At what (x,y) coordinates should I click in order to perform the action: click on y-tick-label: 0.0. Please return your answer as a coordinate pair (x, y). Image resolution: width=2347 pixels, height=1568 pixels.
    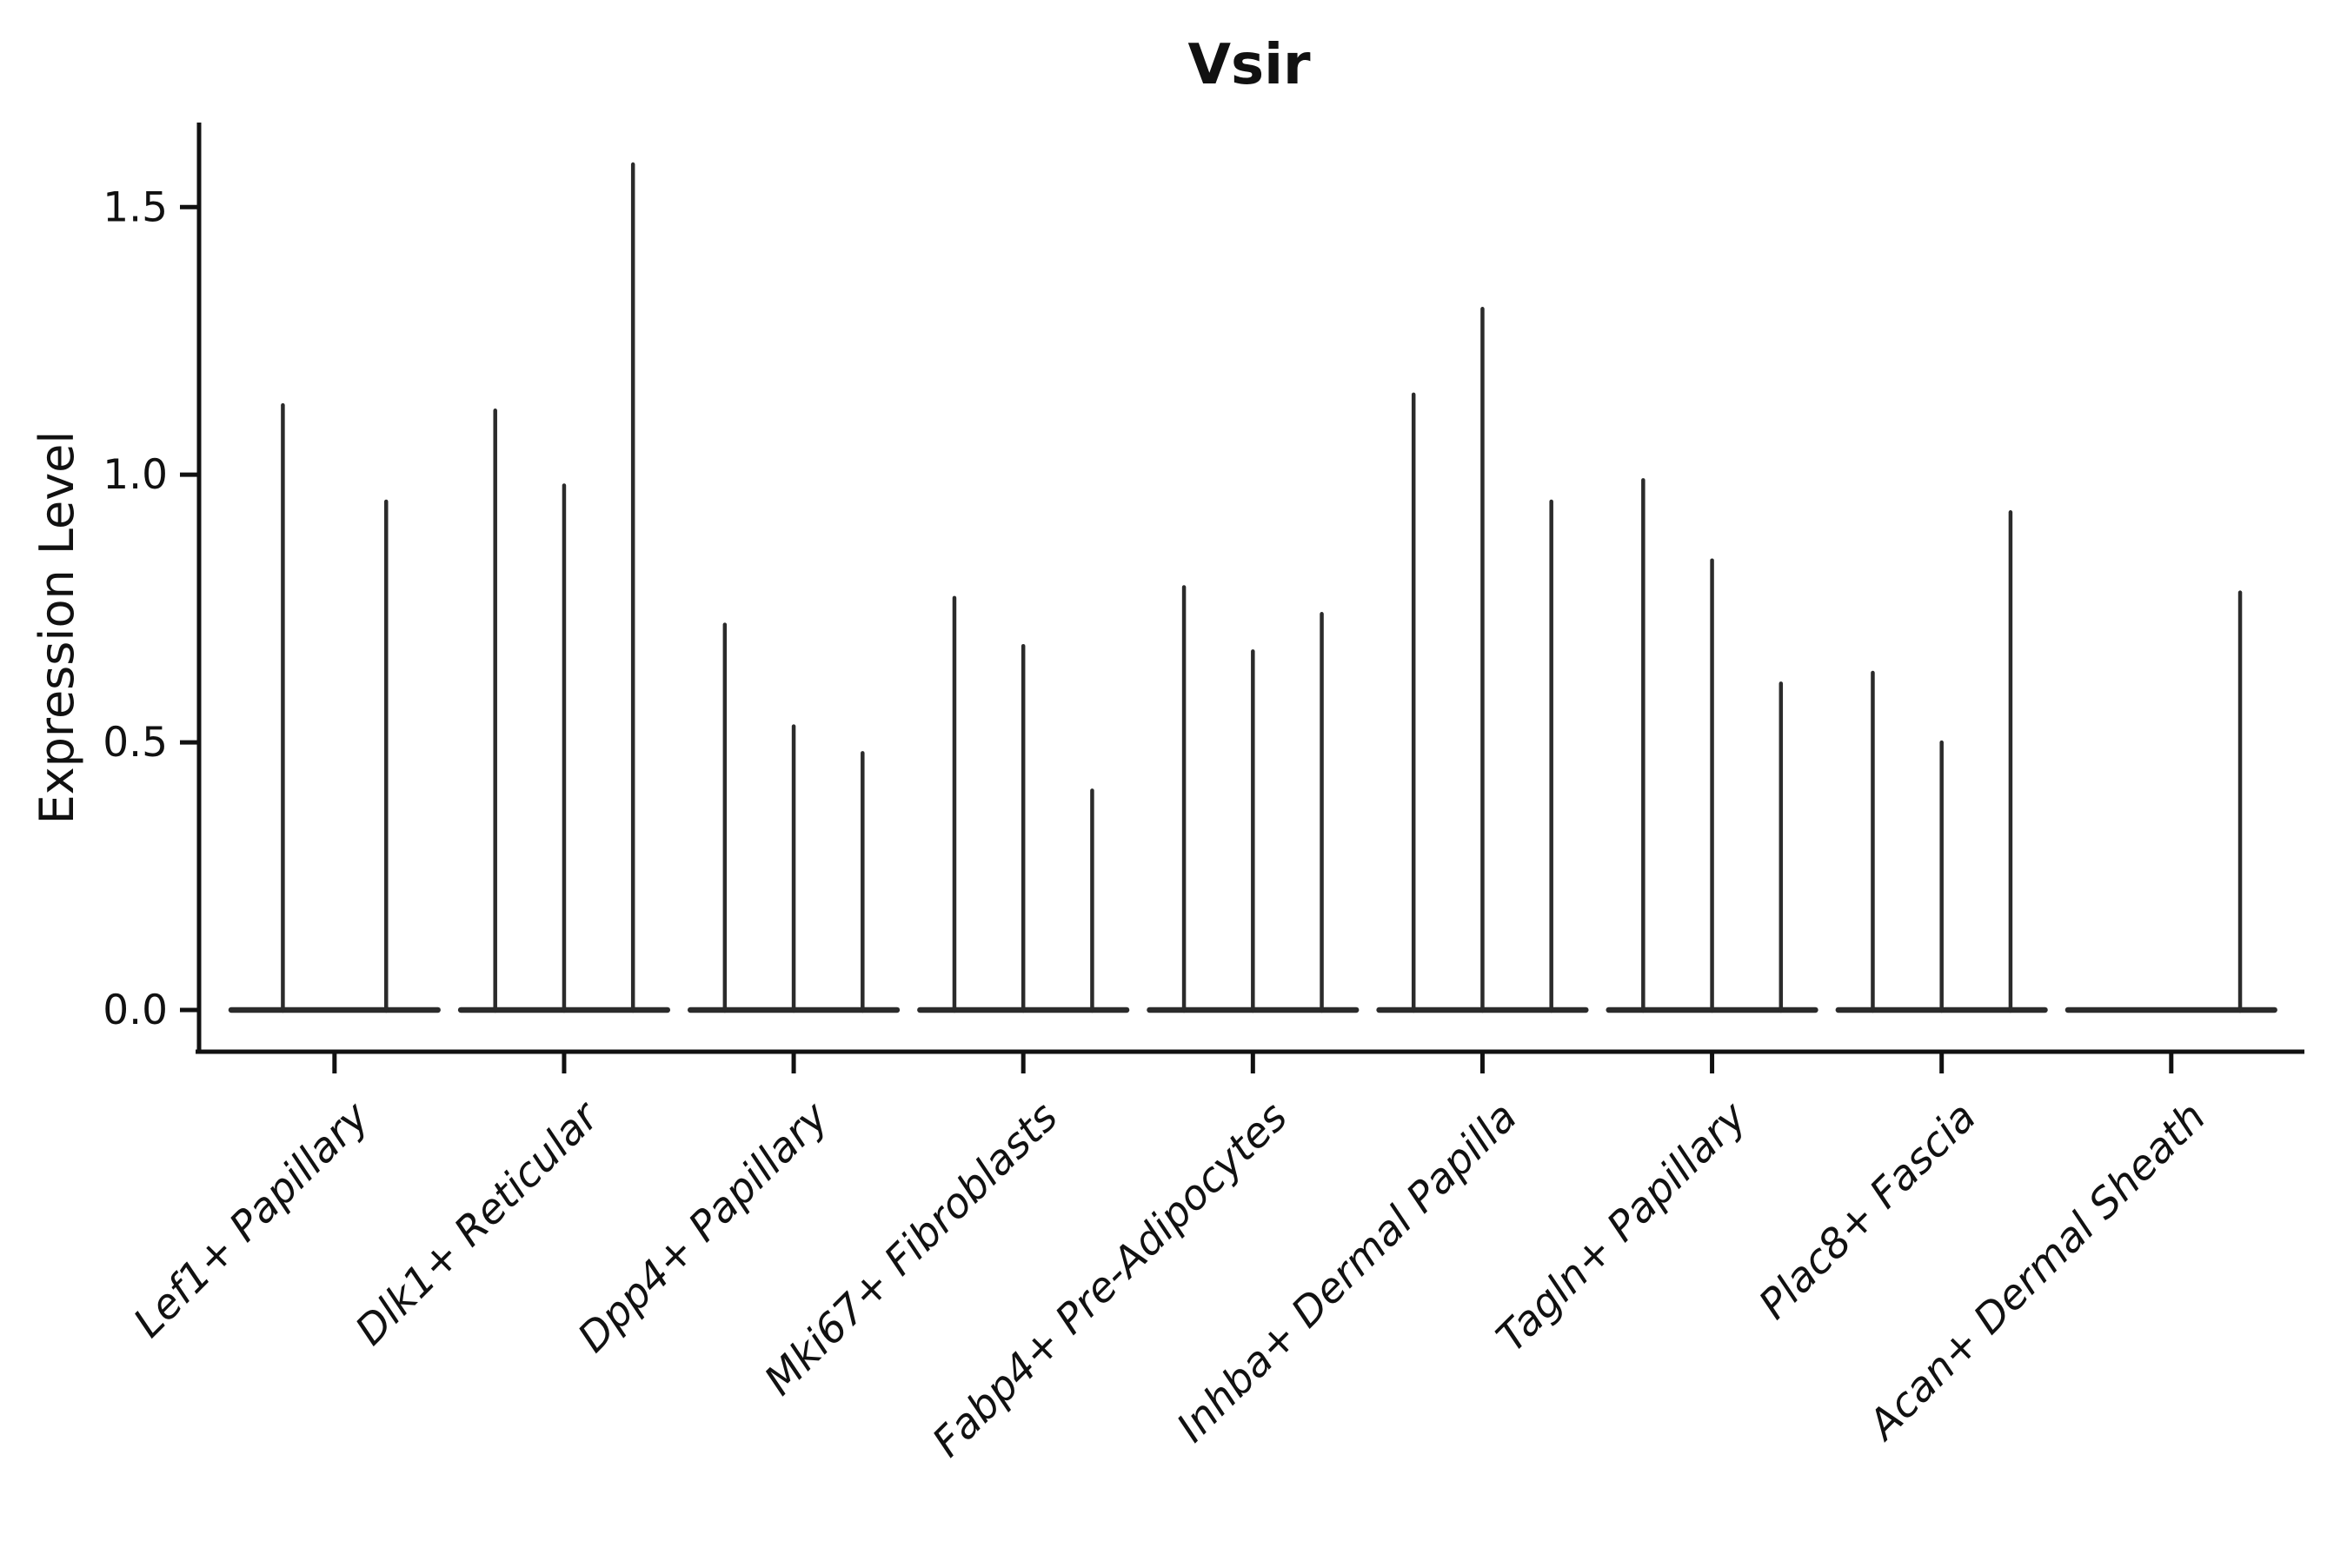
    Looking at the image, I should click on (135, 1010).